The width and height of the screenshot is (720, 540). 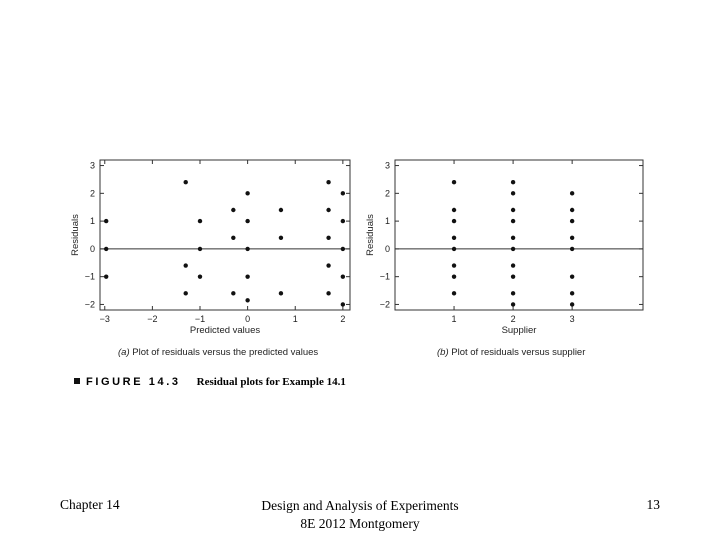 What do you see at coordinates (105, 319) in the screenshot?
I see `x-tick-label: −3` at bounding box center [105, 319].